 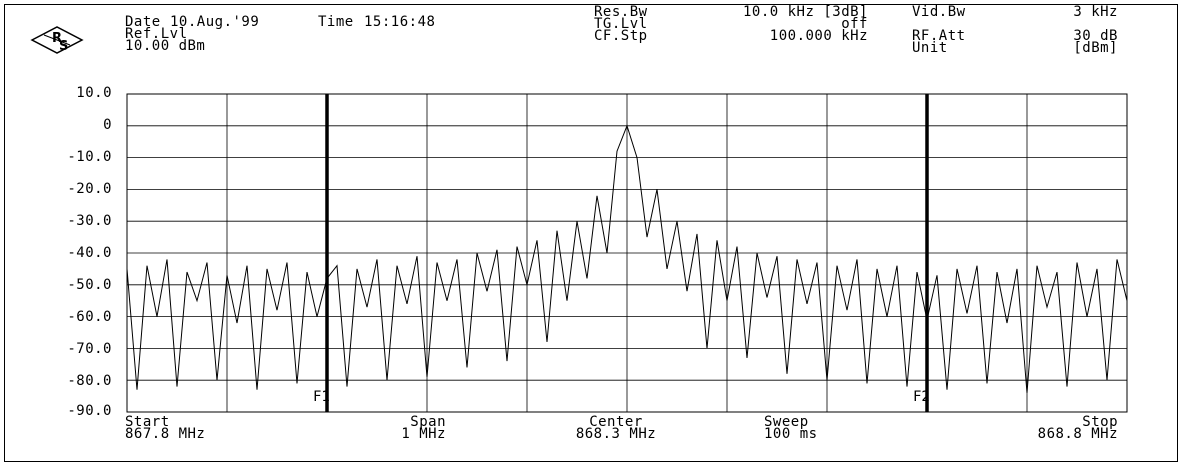 What do you see at coordinates (63, 46) in the screenshot?
I see `svg-text: S` at bounding box center [63, 46].